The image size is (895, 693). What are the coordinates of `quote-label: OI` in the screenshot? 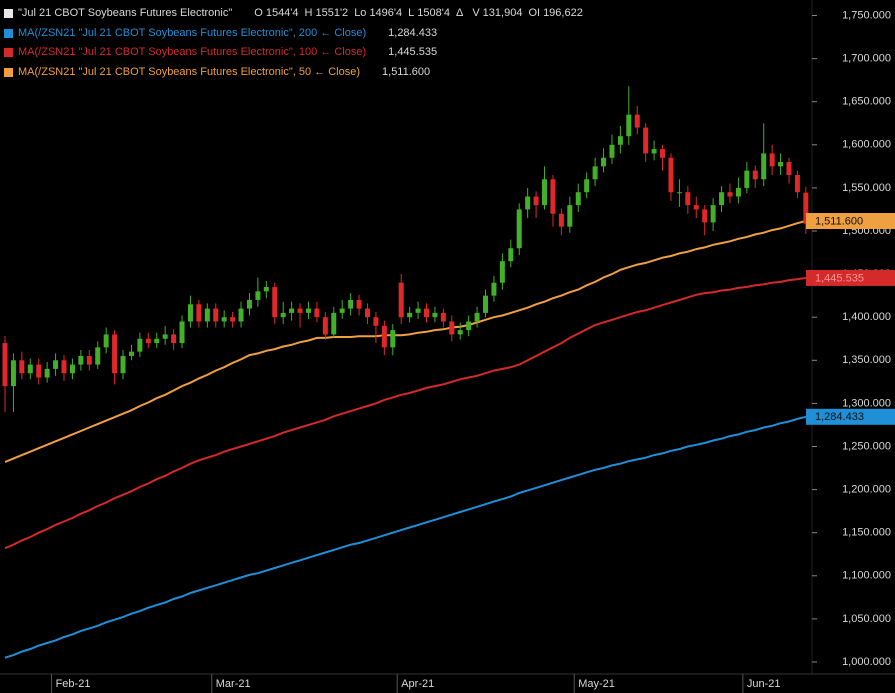 It's located at (534, 13).